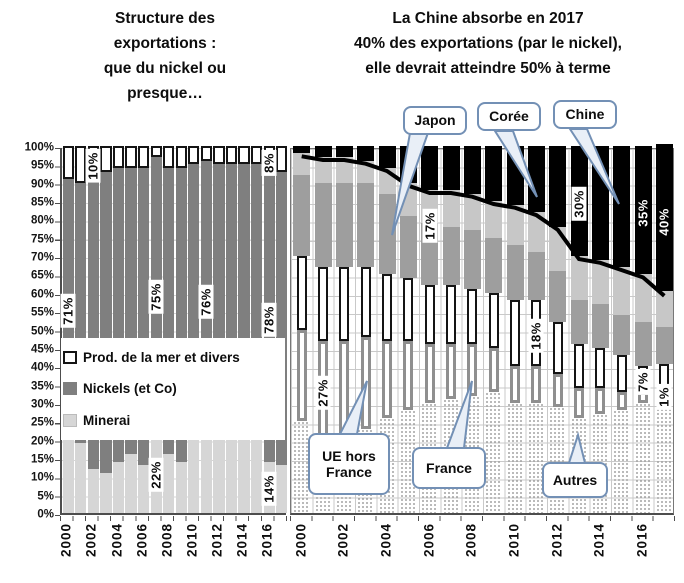  What do you see at coordinates (42, 202) in the screenshot?
I see `y-tick-label: 85%` at bounding box center [42, 202].